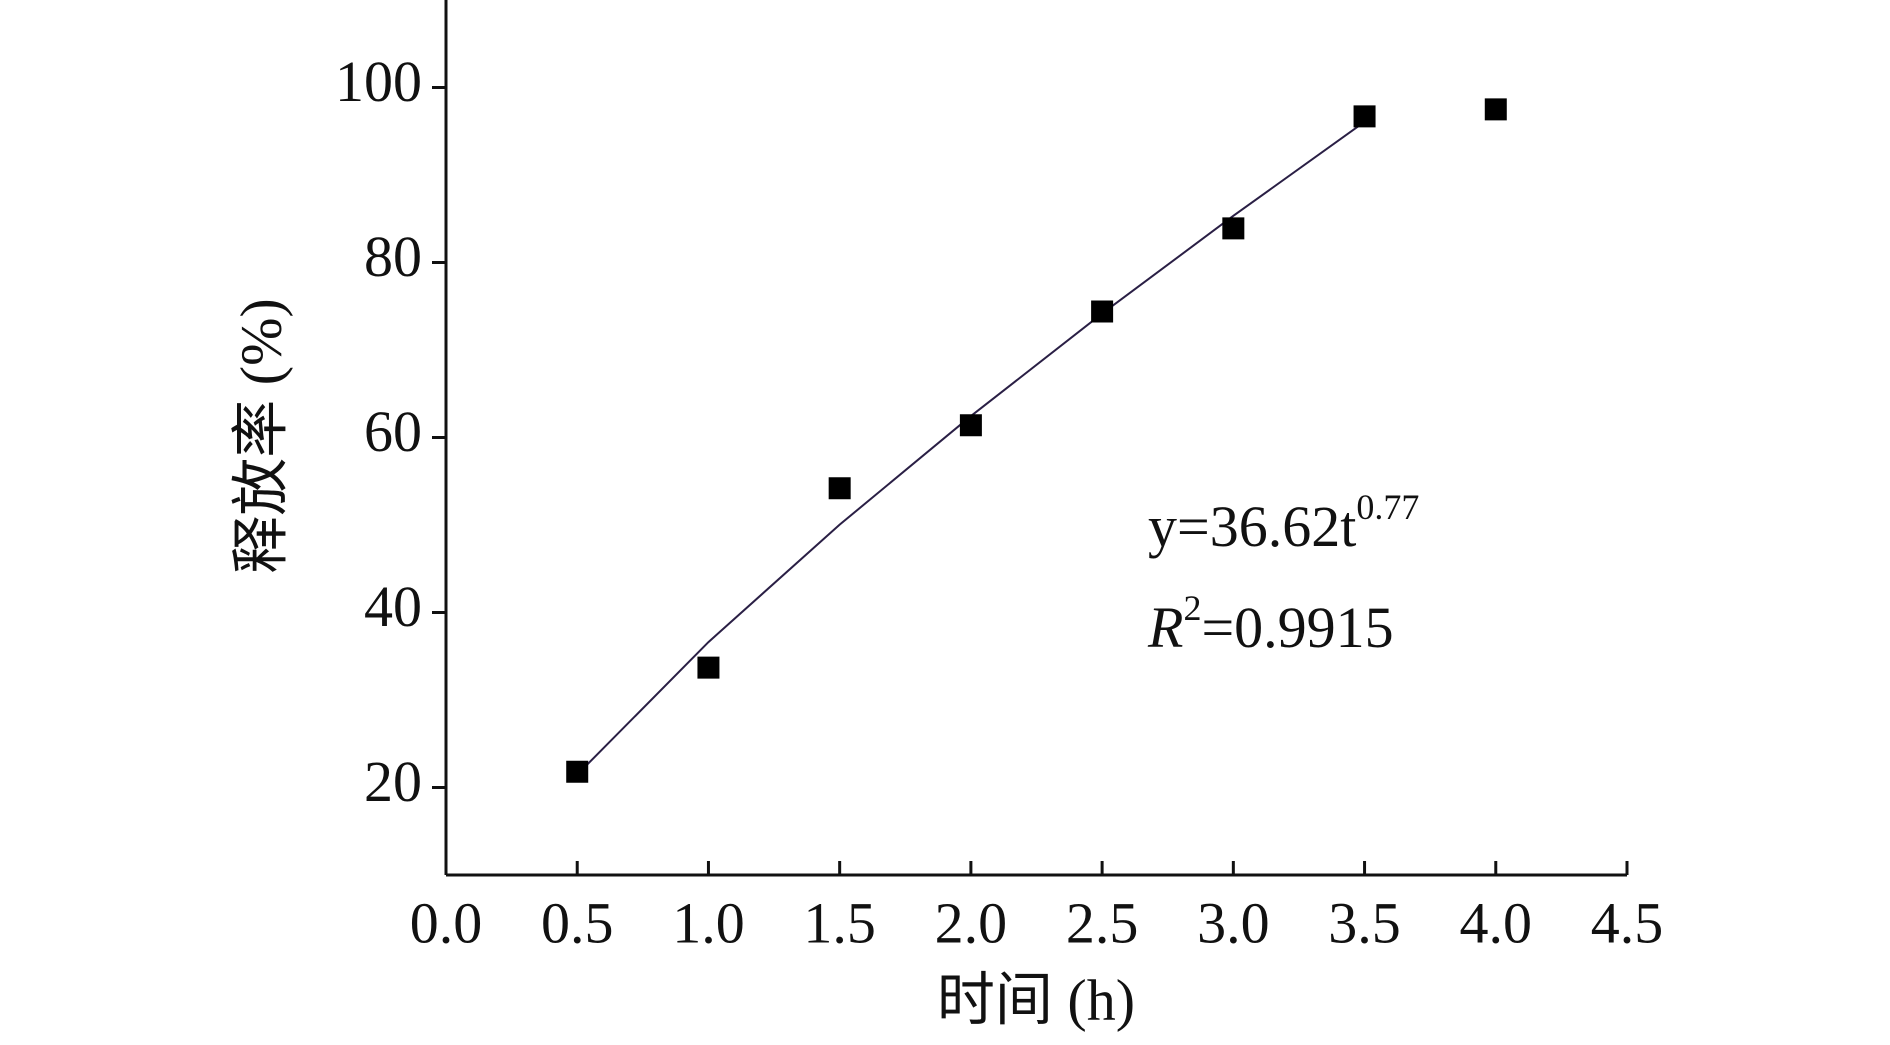 The height and width of the screenshot is (1045, 1890). I want to click on y-tick-label: 100, so click(378, 81).